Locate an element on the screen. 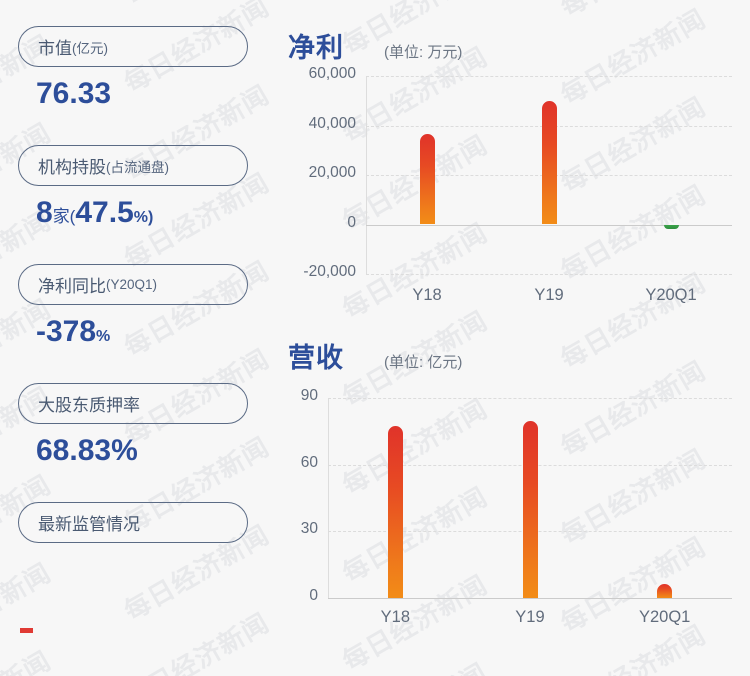 Image resolution: width=750 pixels, height=676 pixels. metric-label-main: 市值 is located at coordinates (55, 48).